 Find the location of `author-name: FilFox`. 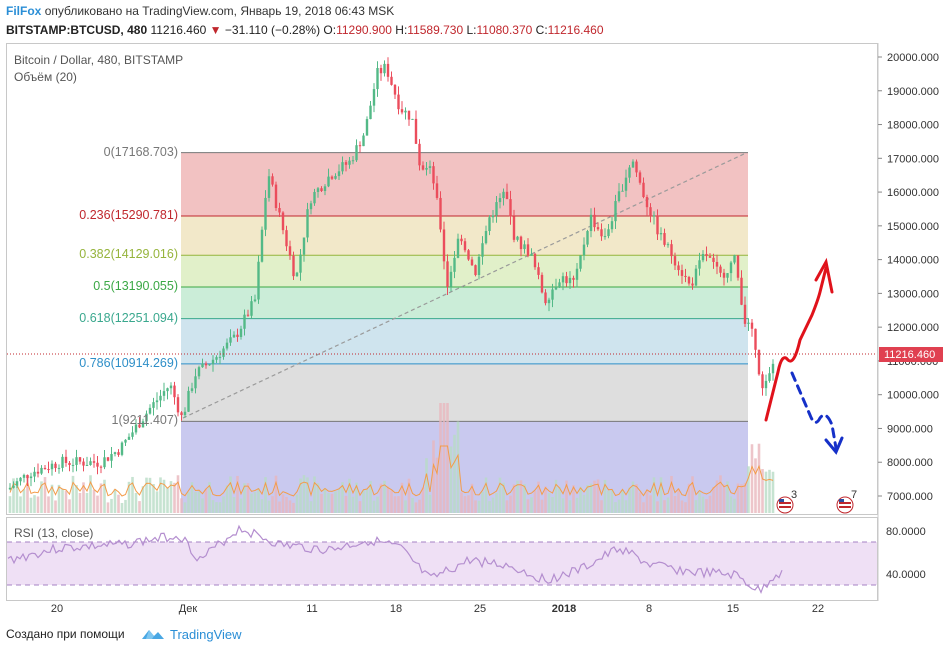

author-name: FilFox is located at coordinates (24, 11).